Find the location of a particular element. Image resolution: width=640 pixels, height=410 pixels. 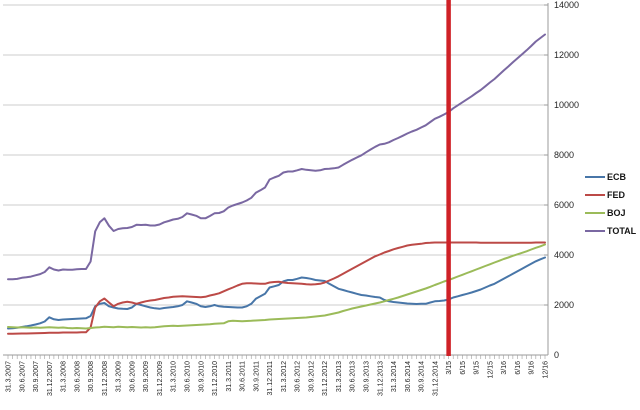

legend-label: FED is located at coordinates (616, 195).